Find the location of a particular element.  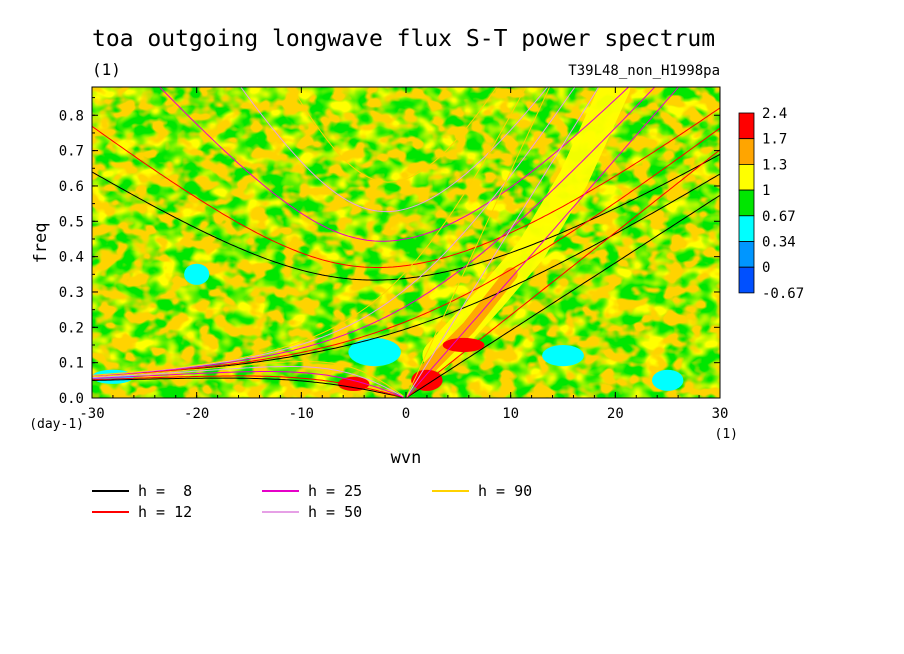

colorbar-label: 1.7 is located at coordinates (774, 140).